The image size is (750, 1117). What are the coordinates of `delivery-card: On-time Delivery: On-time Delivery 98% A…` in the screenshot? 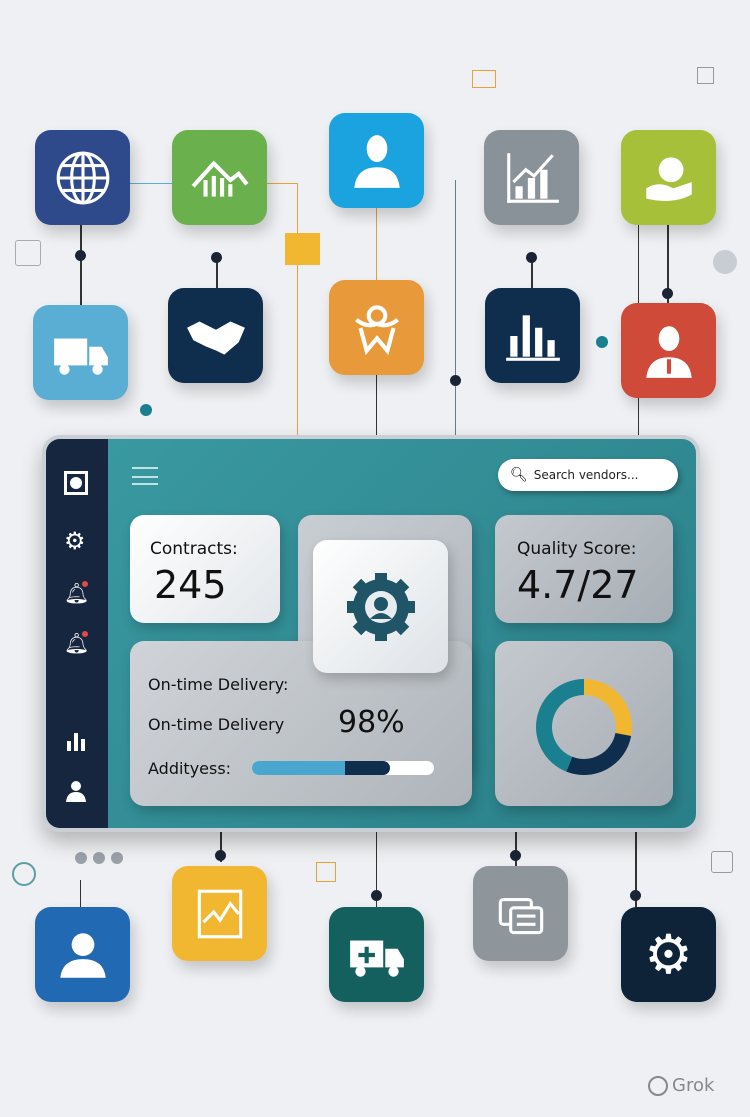 It's located at (301, 723).